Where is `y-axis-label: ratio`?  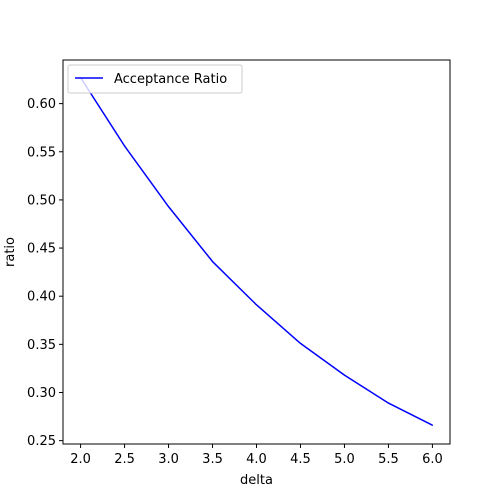 y-axis-label: ratio is located at coordinates (10, 252).